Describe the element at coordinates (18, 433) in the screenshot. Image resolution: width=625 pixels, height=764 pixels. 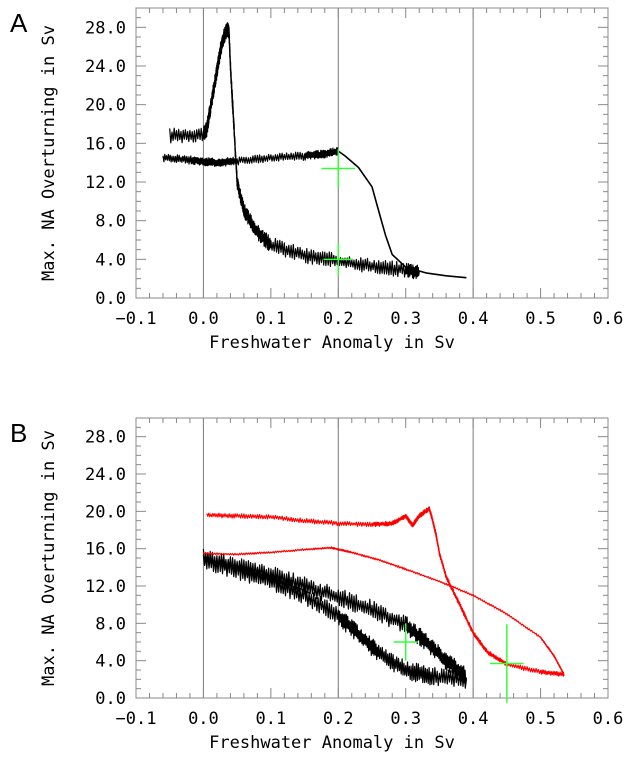
I see `panel-label: B` at that location.